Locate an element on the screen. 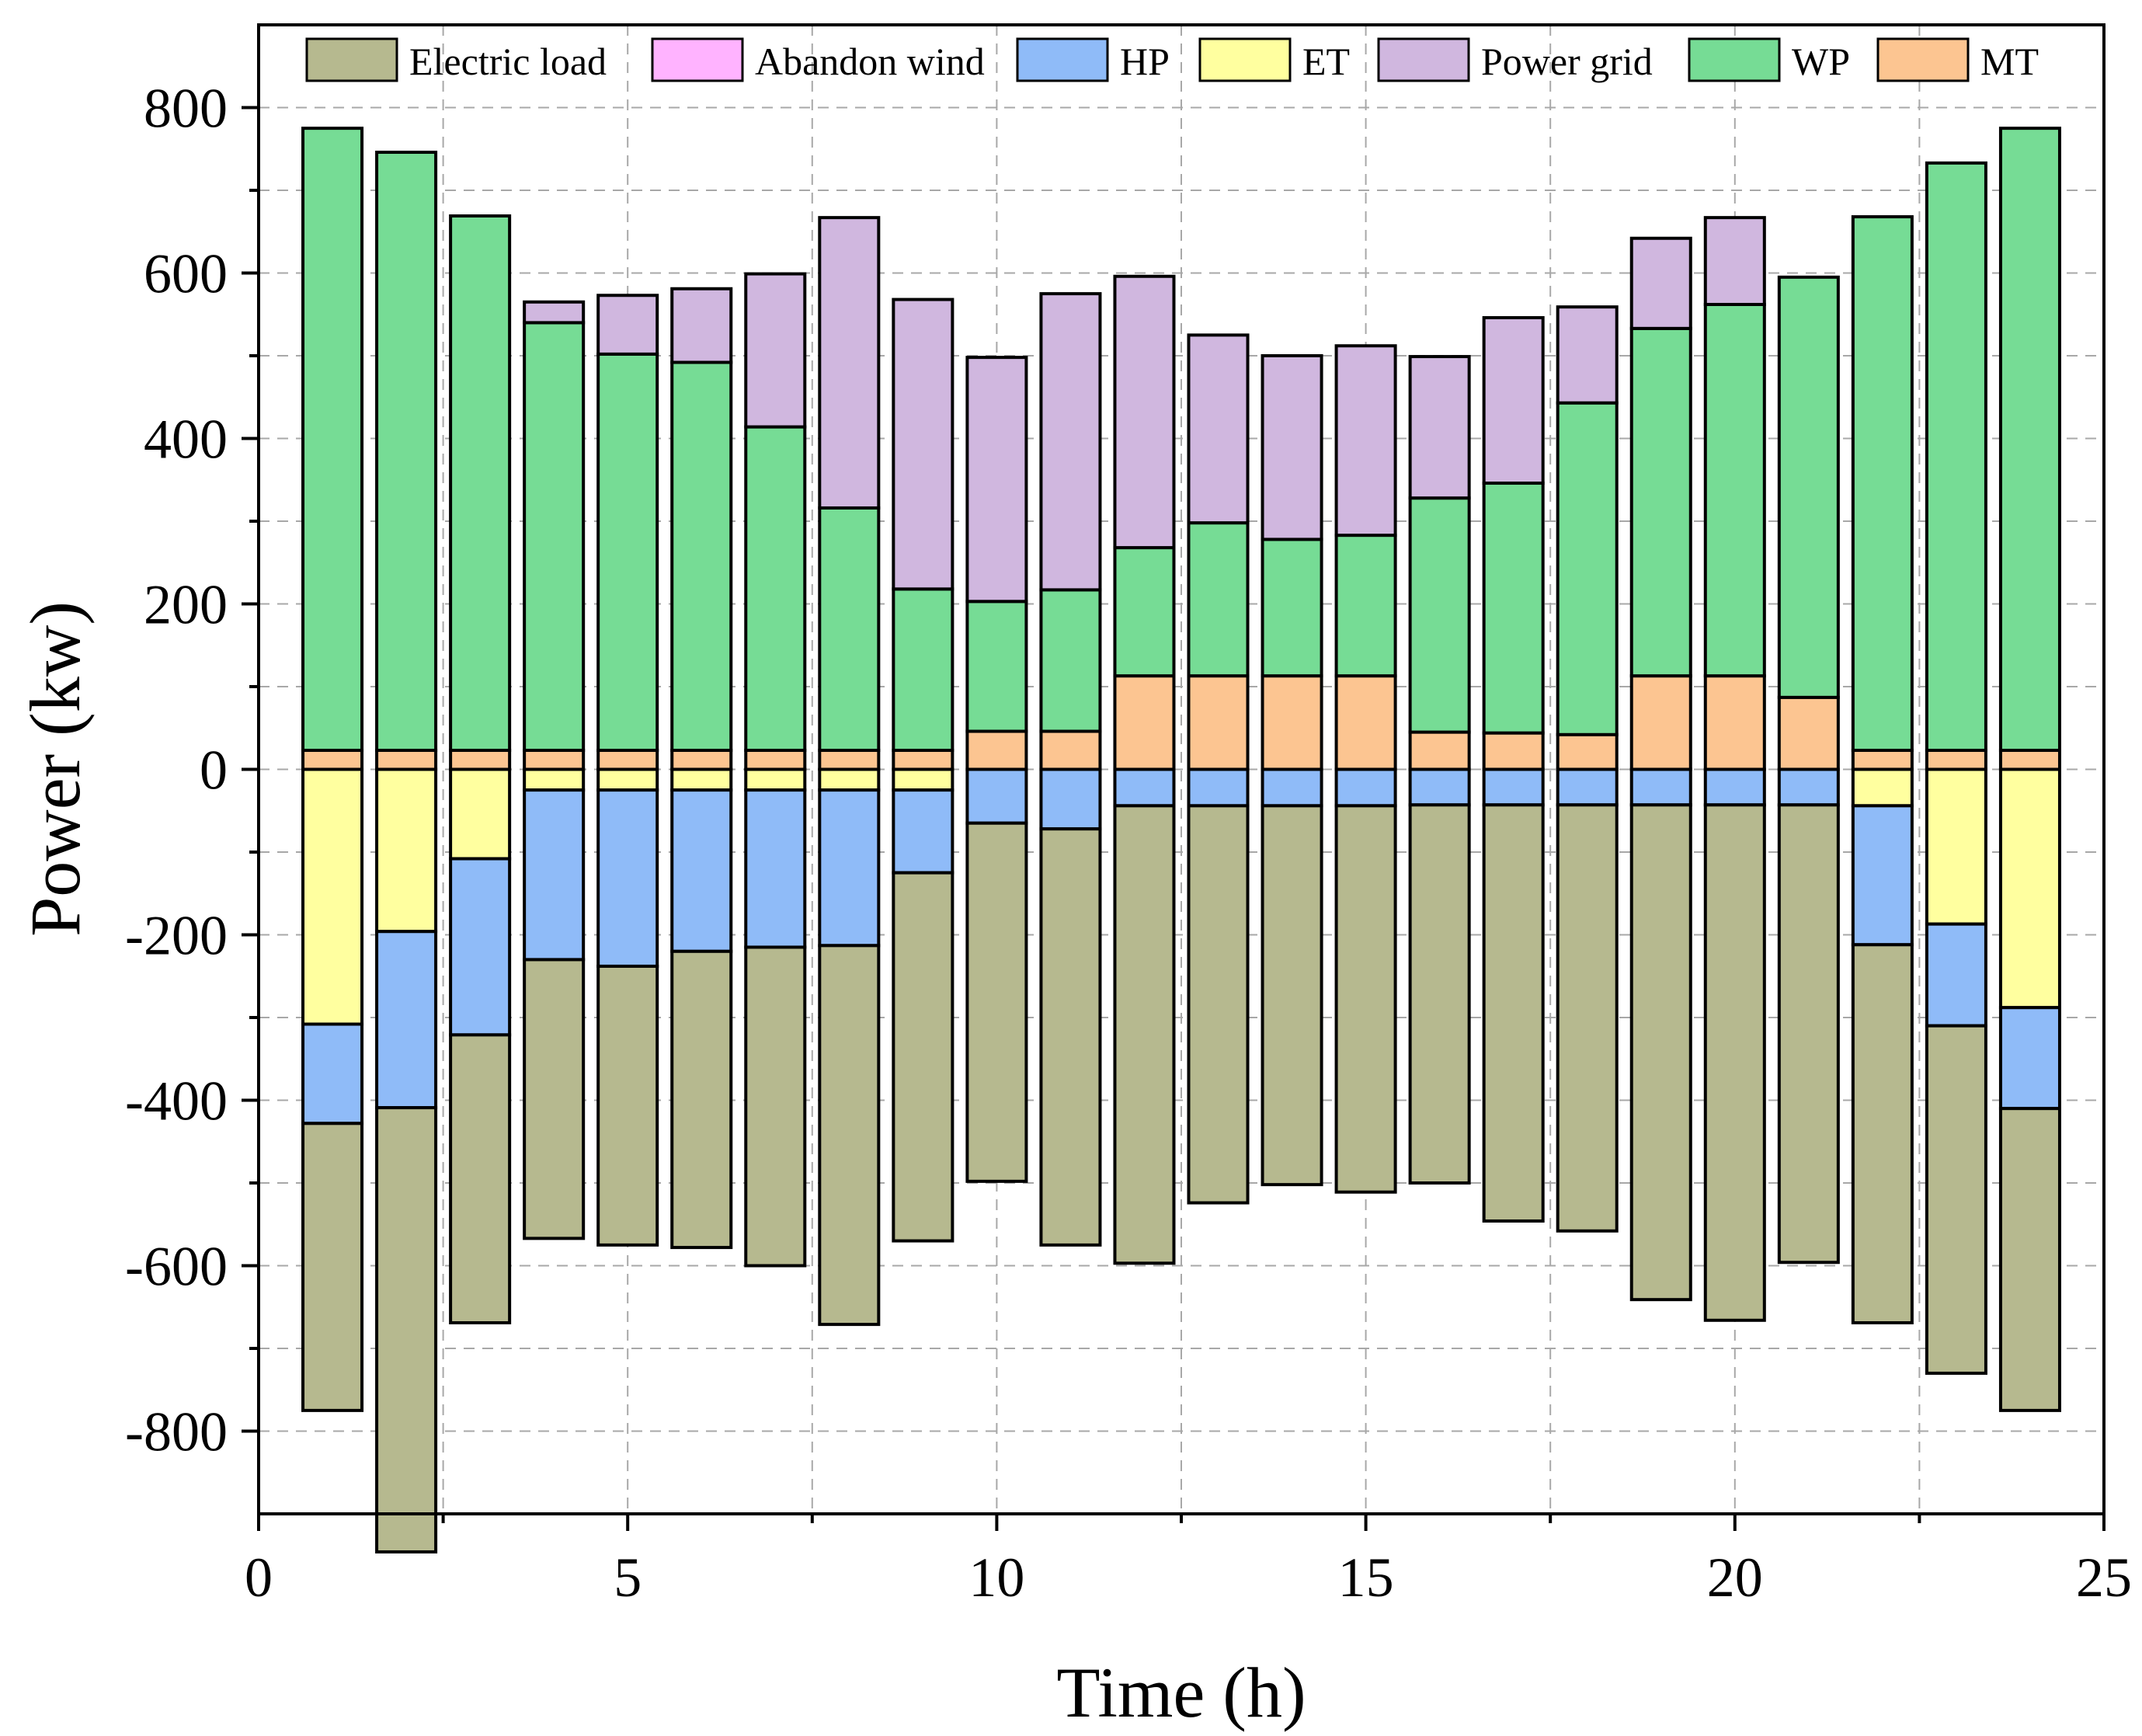  legend-swatch-mt is located at coordinates (1923, 59).